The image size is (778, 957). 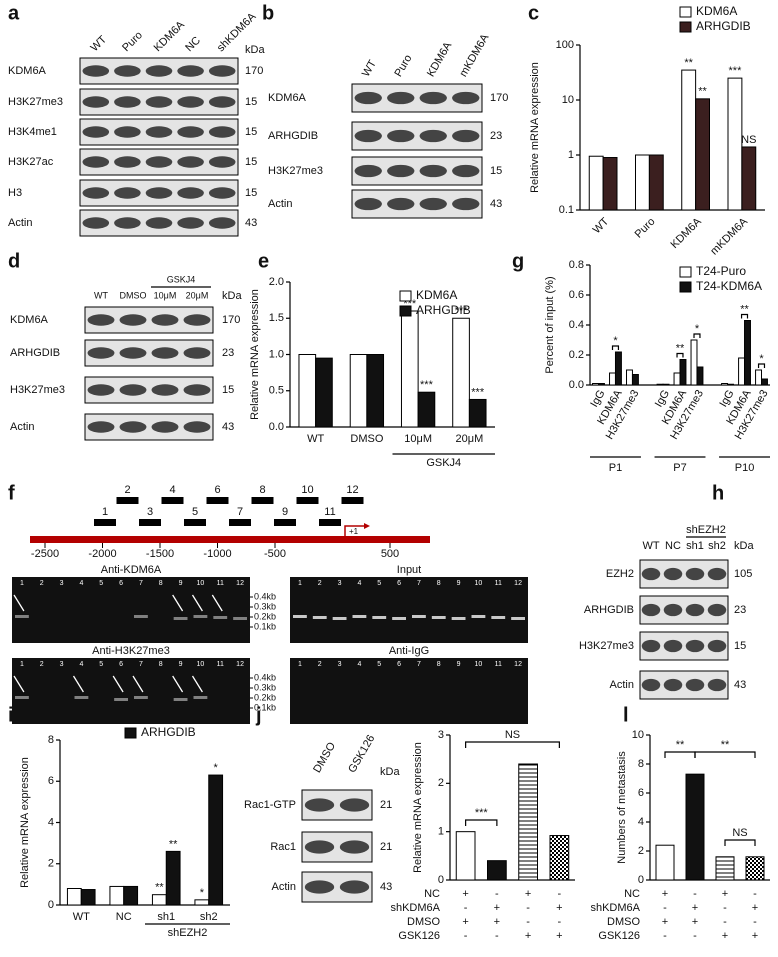 What do you see at coordinates (418, 439) in the screenshot?
I see `x-tick-label: 10μM` at bounding box center [418, 439].